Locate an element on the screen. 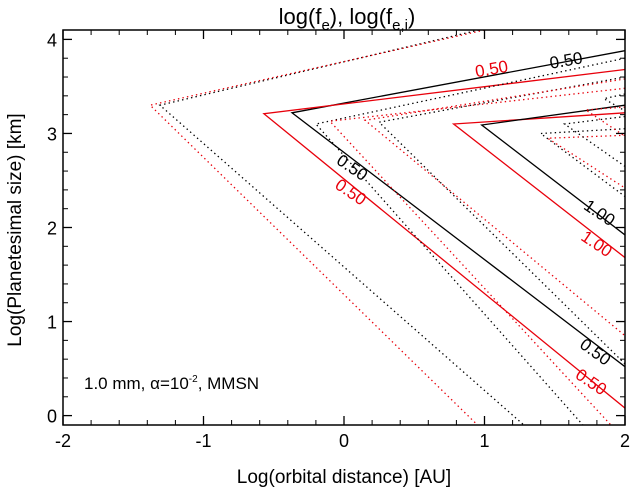 Image resolution: width=633 pixels, height=492 pixels. contour-label-red-2: 0.50 is located at coordinates (492, 69).